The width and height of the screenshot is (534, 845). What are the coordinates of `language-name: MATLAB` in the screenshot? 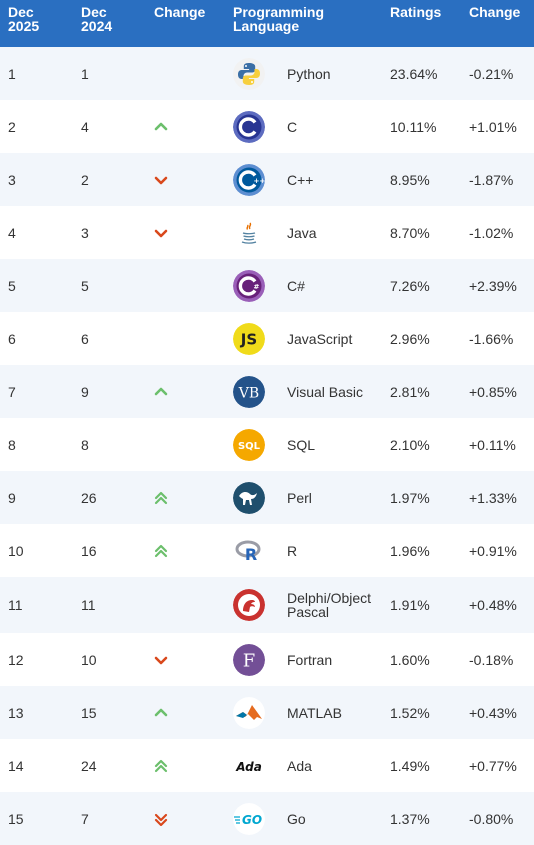 It's located at (314, 712).